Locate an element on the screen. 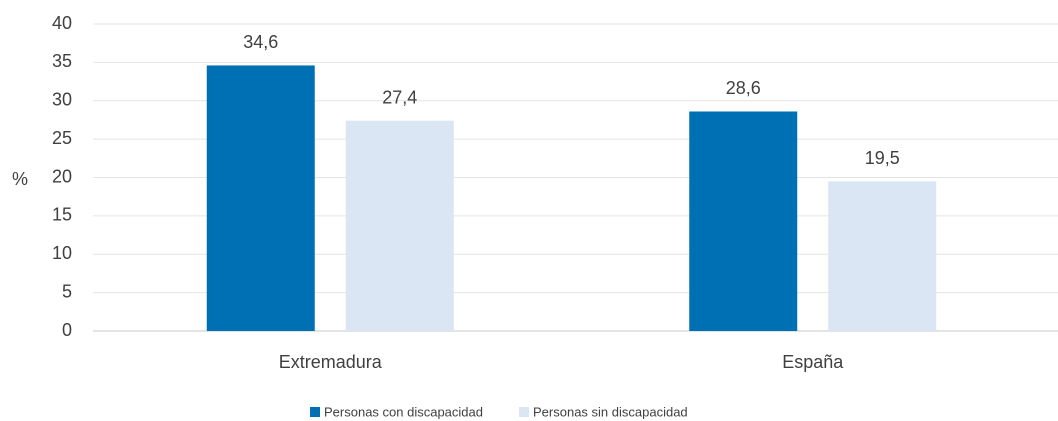 The height and width of the screenshot is (421, 1058). y-tick-label: 35 is located at coordinates (62, 61).